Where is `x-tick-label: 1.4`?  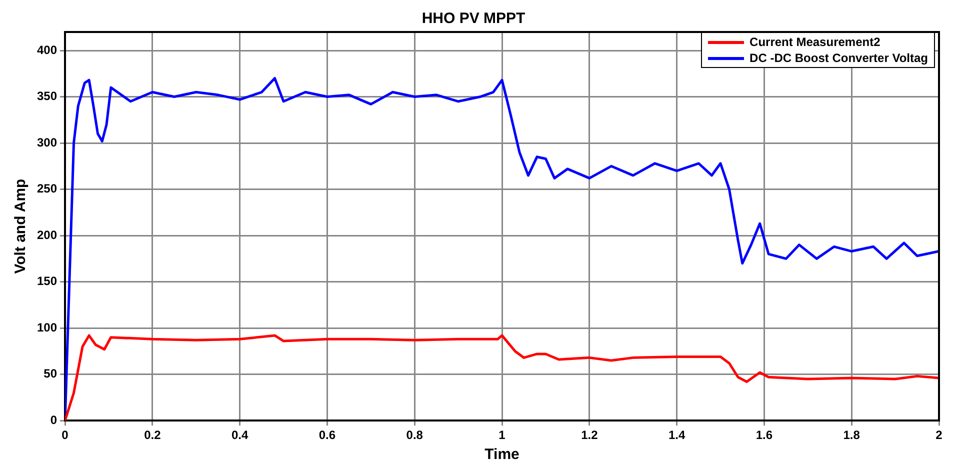
x-tick-label: 1.4 is located at coordinates (677, 435).